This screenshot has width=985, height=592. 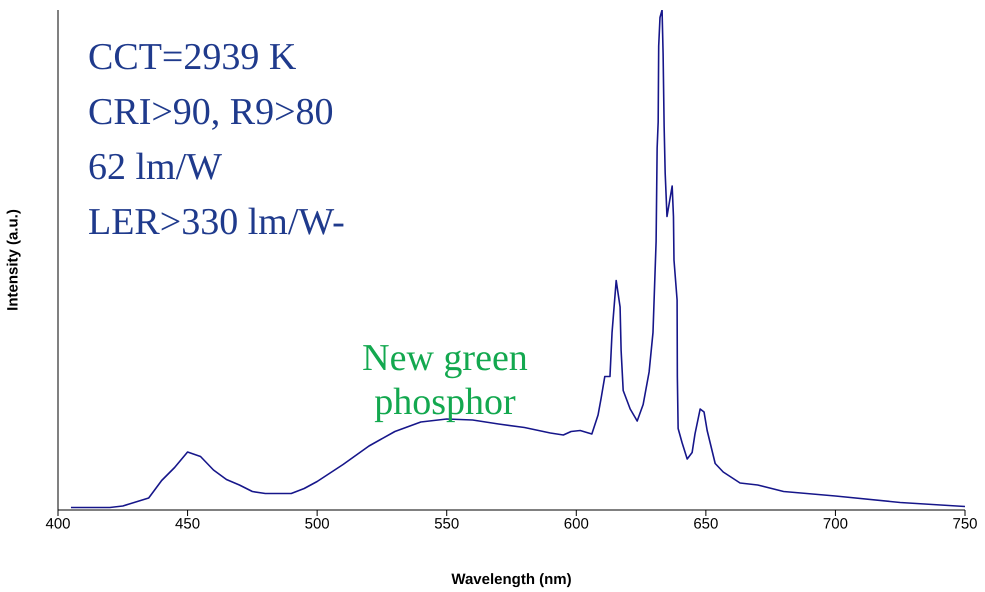 What do you see at coordinates (447, 524) in the screenshot?
I see `x-tick-label: 550` at bounding box center [447, 524].